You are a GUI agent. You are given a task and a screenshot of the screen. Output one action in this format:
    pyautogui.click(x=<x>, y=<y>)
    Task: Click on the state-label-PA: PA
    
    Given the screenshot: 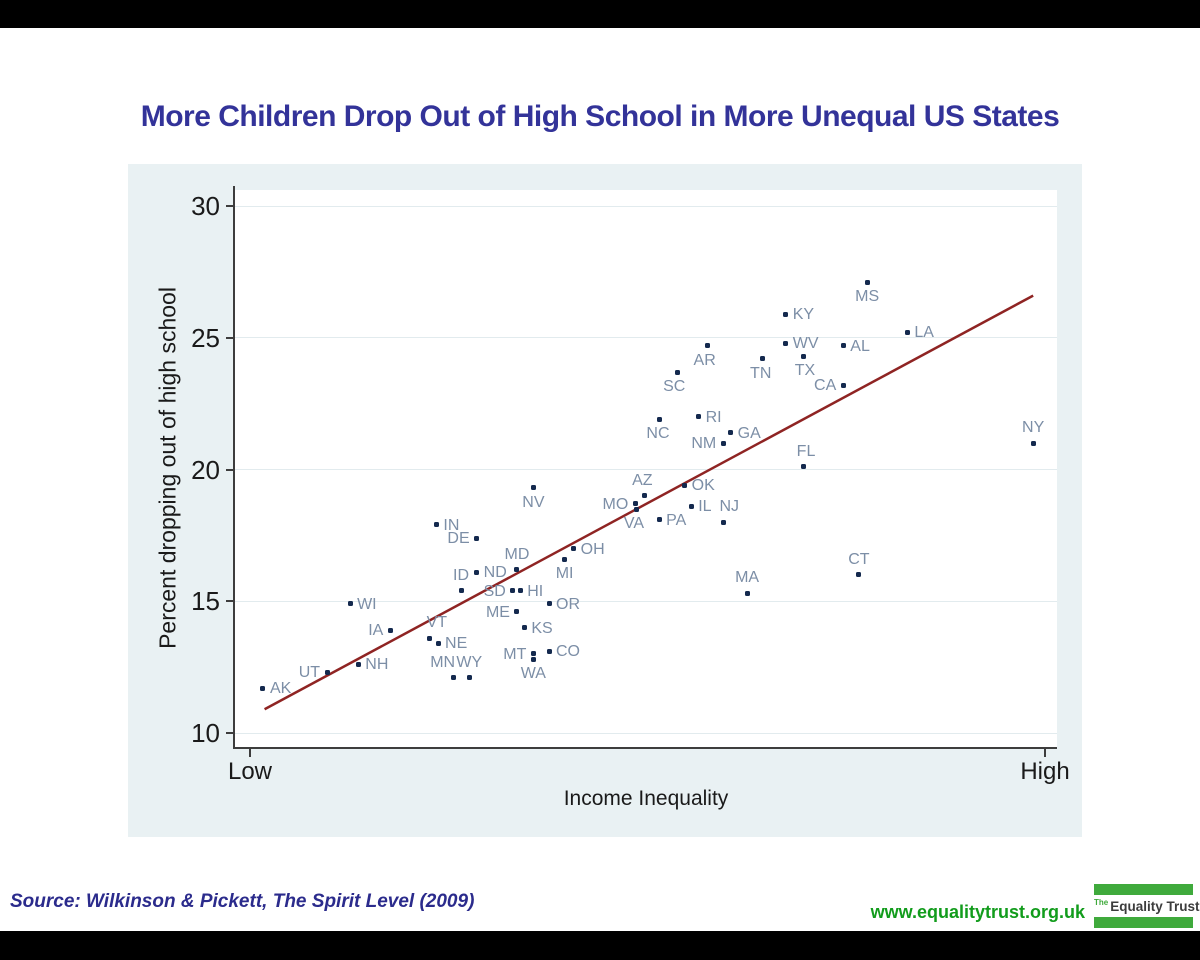 What is the action you would take?
    pyautogui.click(x=676, y=520)
    